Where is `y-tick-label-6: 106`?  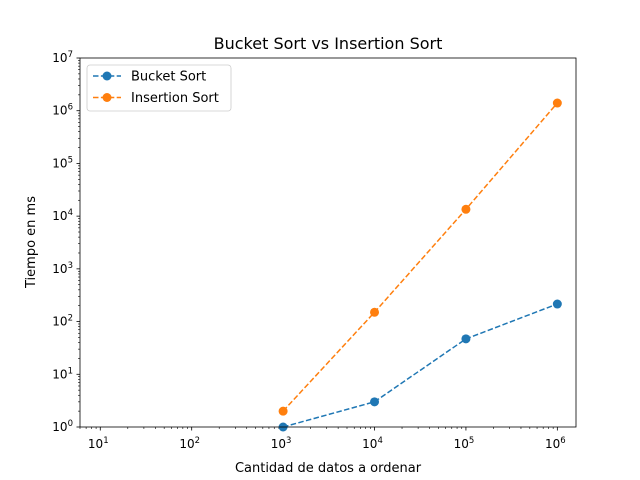 y-tick-label-6: 106 is located at coordinates (62, 110).